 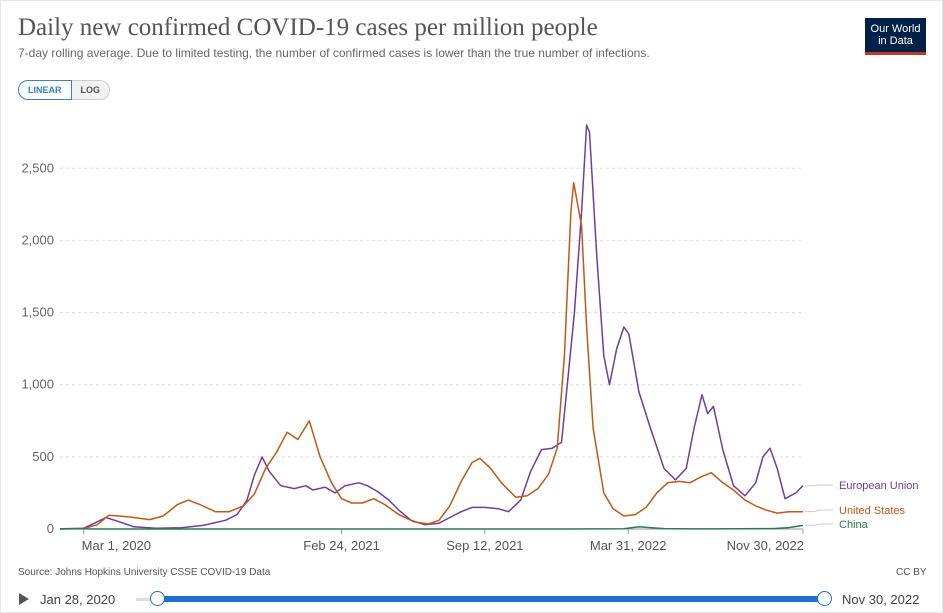 I want to click on x-tick-label: Mar 31, 2022, so click(x=628, y=545).